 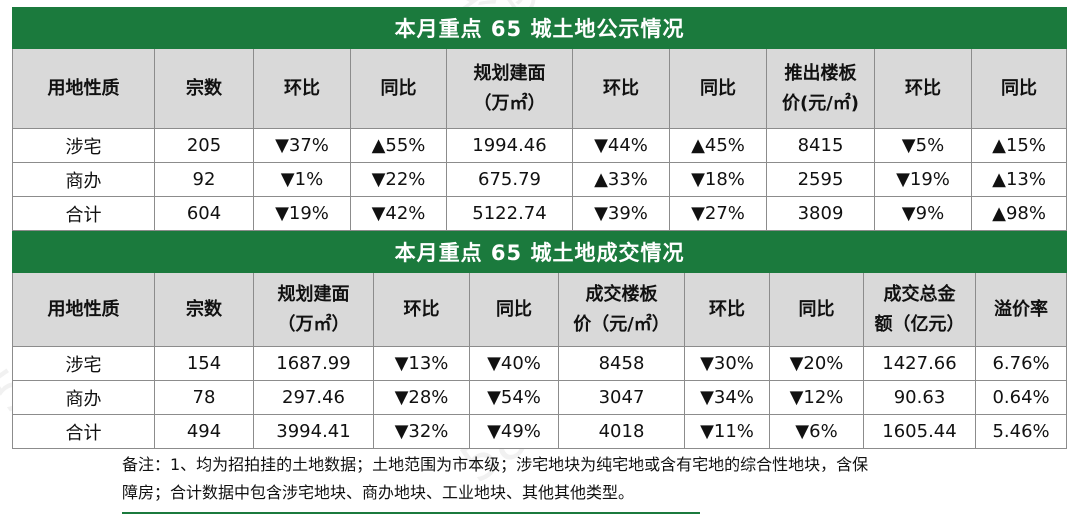 I want to click on column-header: 推出楼板价(元/㎡), so click(x=820, y=88).